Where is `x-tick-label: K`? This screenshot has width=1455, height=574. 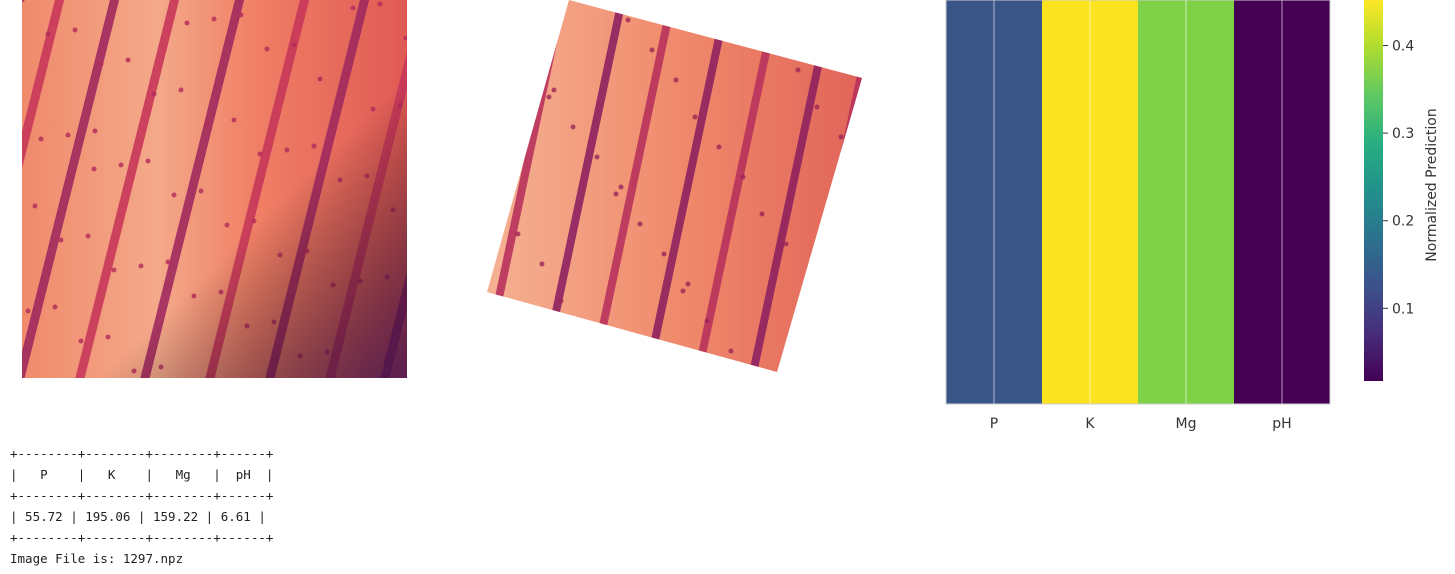
x-tick-label: K is located at coordinates (1090, 424).